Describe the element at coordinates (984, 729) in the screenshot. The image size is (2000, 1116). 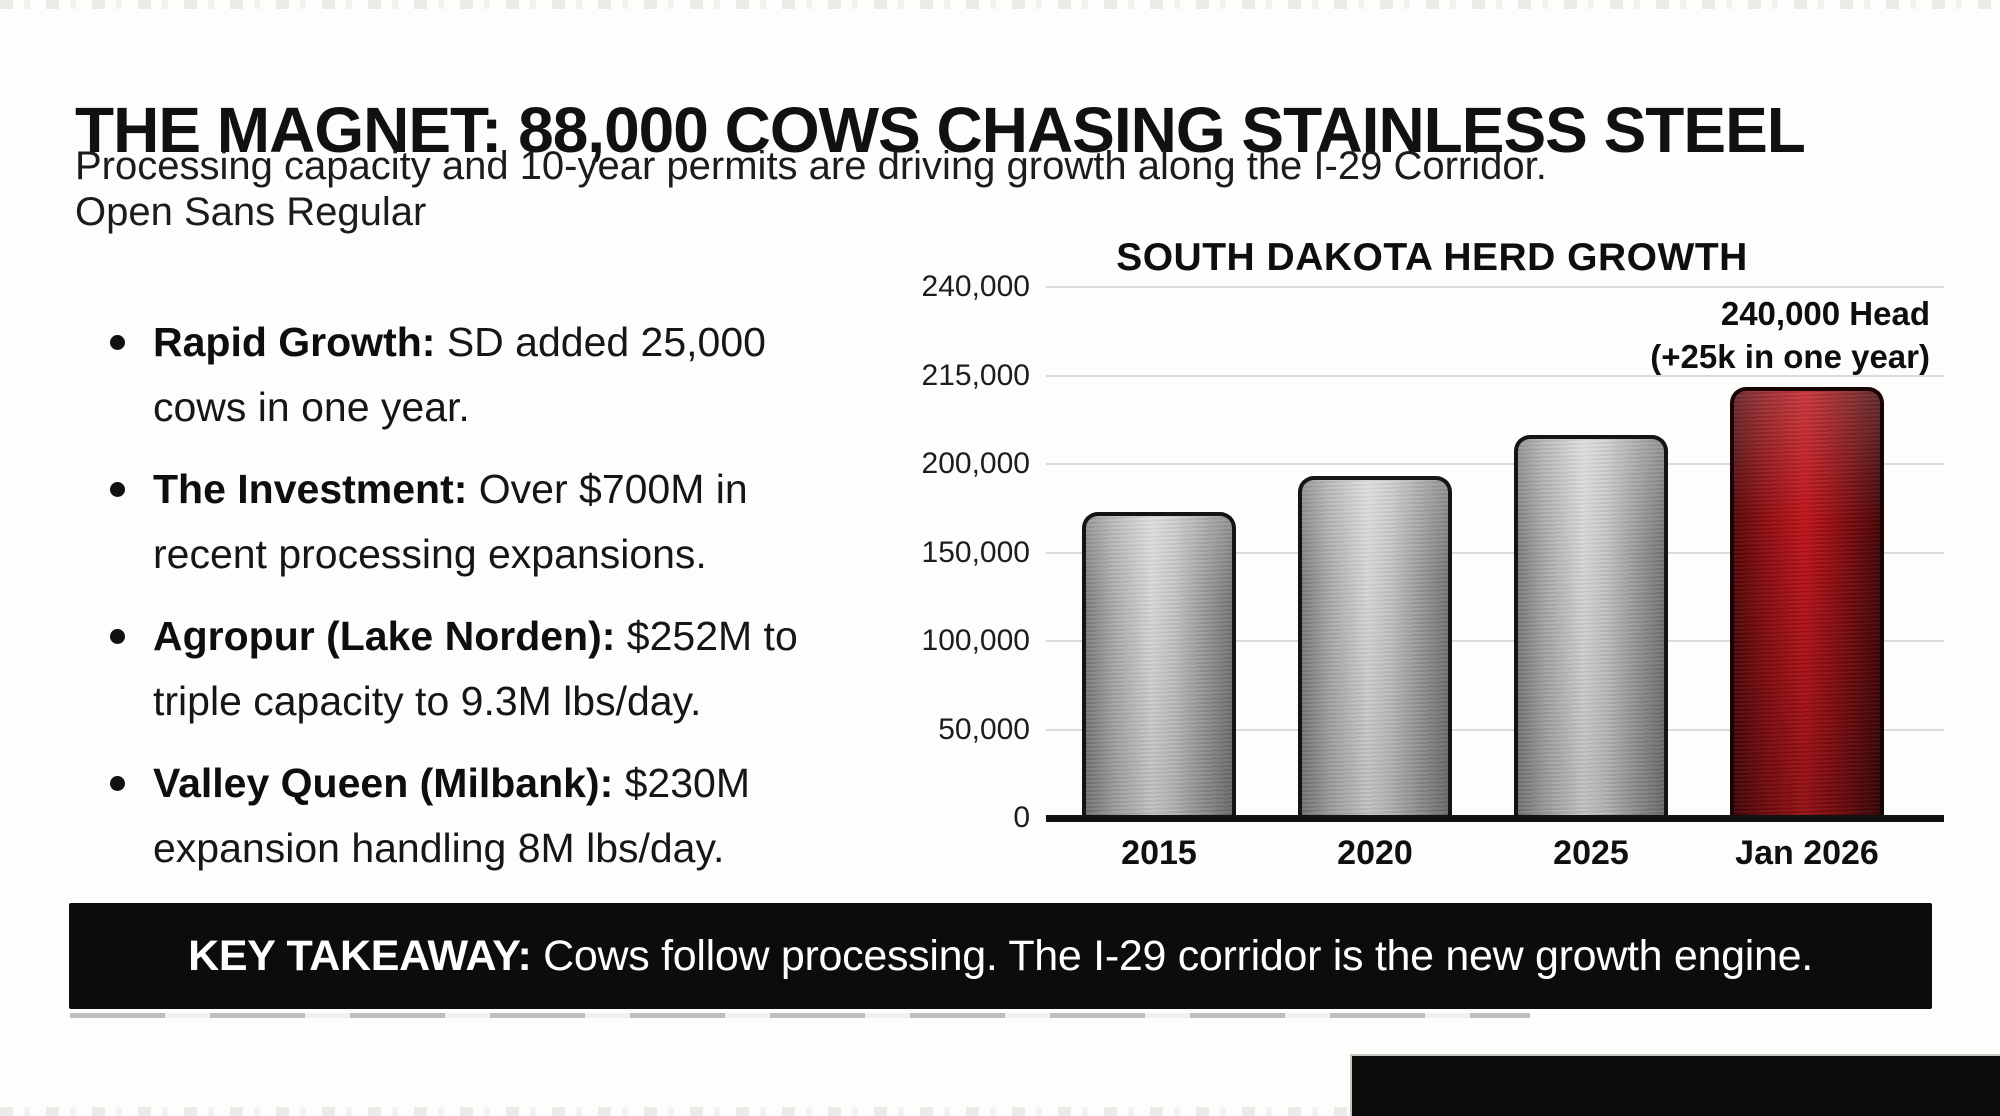
I see `y-axis-label: 50,000` at that location.